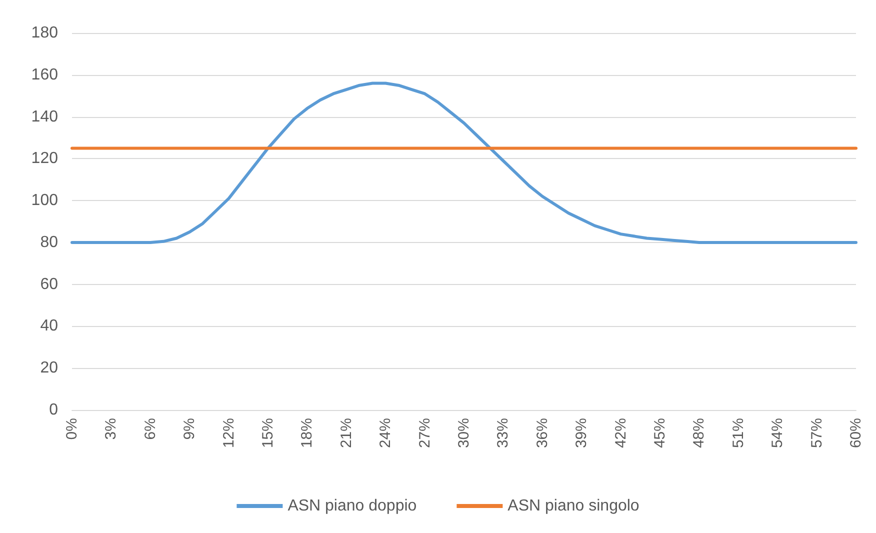 The height and width of the screenshot is (533, 876). I want to click on y-tick-label: 60, so click(49, 284).